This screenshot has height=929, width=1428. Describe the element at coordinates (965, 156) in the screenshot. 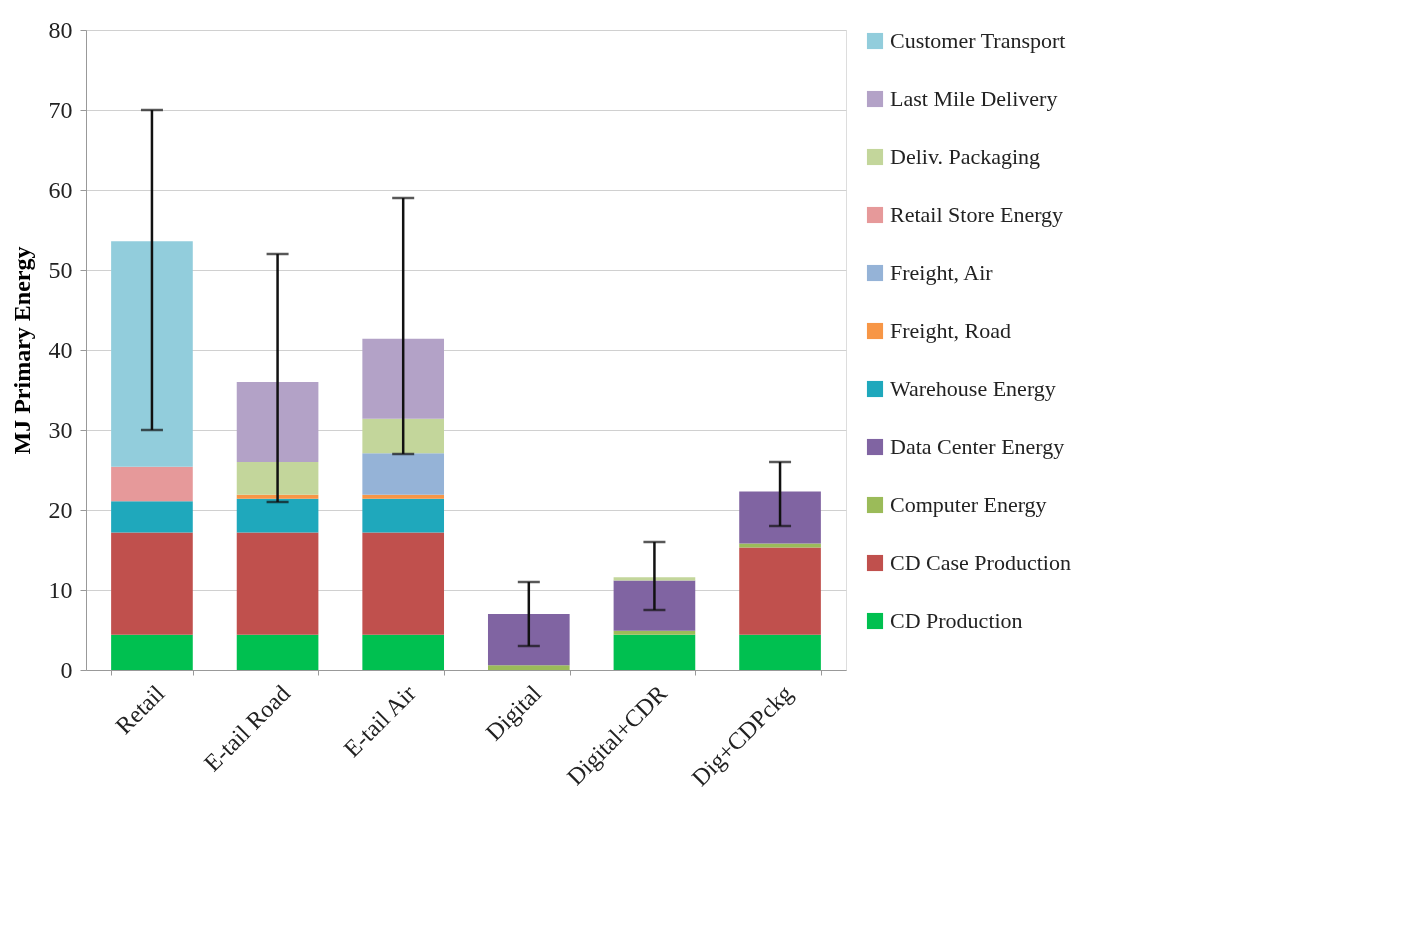

I see `legend-label: Deliv. Packaging` at that location.